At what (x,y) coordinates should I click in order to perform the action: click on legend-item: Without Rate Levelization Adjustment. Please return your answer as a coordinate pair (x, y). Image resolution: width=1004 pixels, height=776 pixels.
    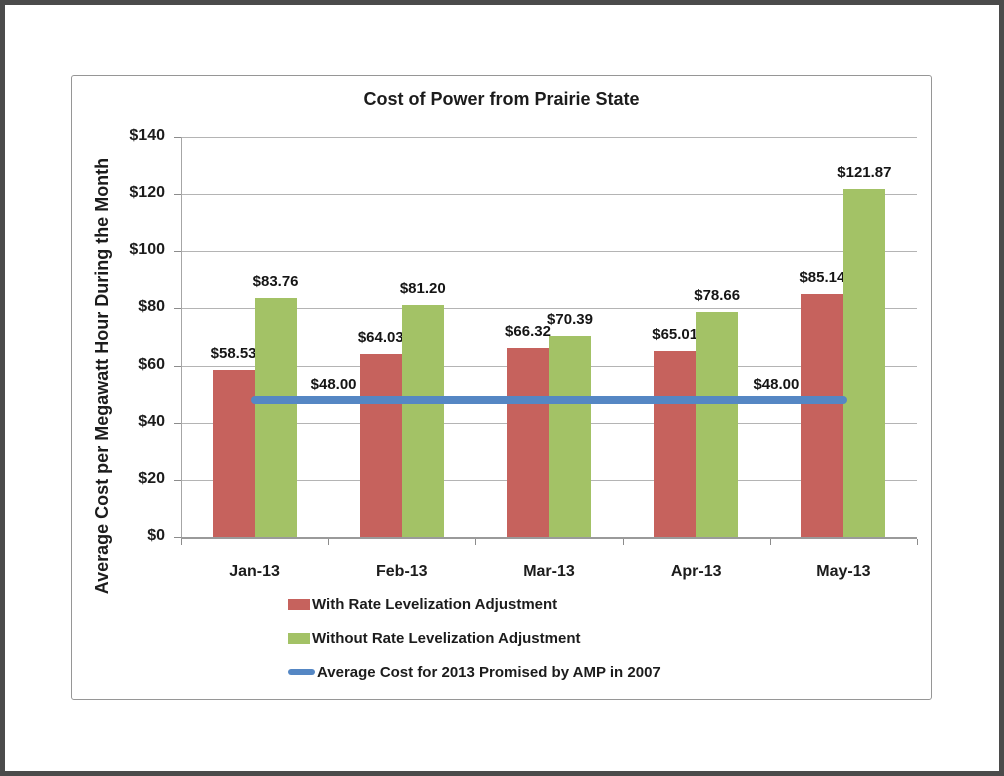
    Looking at the image, I should click on (474, 638).